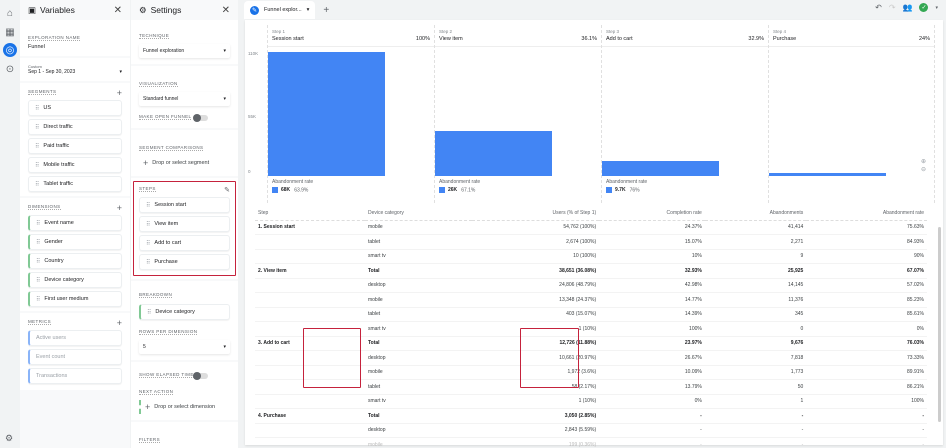  Describe the element at coordinates (147, 189) in the screenshot. I see `steps-label: STEPS` at that location.